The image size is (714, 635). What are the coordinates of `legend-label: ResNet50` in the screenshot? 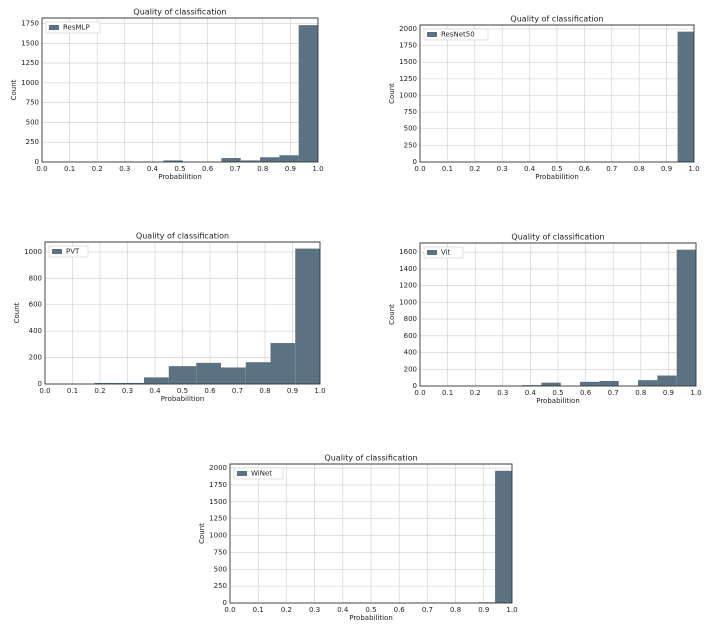 It's located at (458, 35).